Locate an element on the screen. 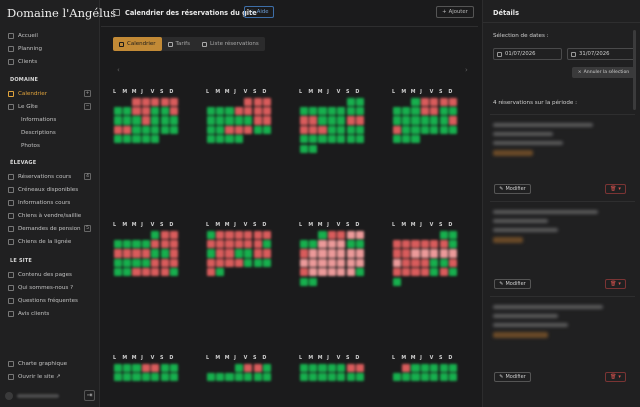 This screenshot has width=640, height=407. cancel-selection-button: × Annuler la sélection is located at coordinates (603, 72).